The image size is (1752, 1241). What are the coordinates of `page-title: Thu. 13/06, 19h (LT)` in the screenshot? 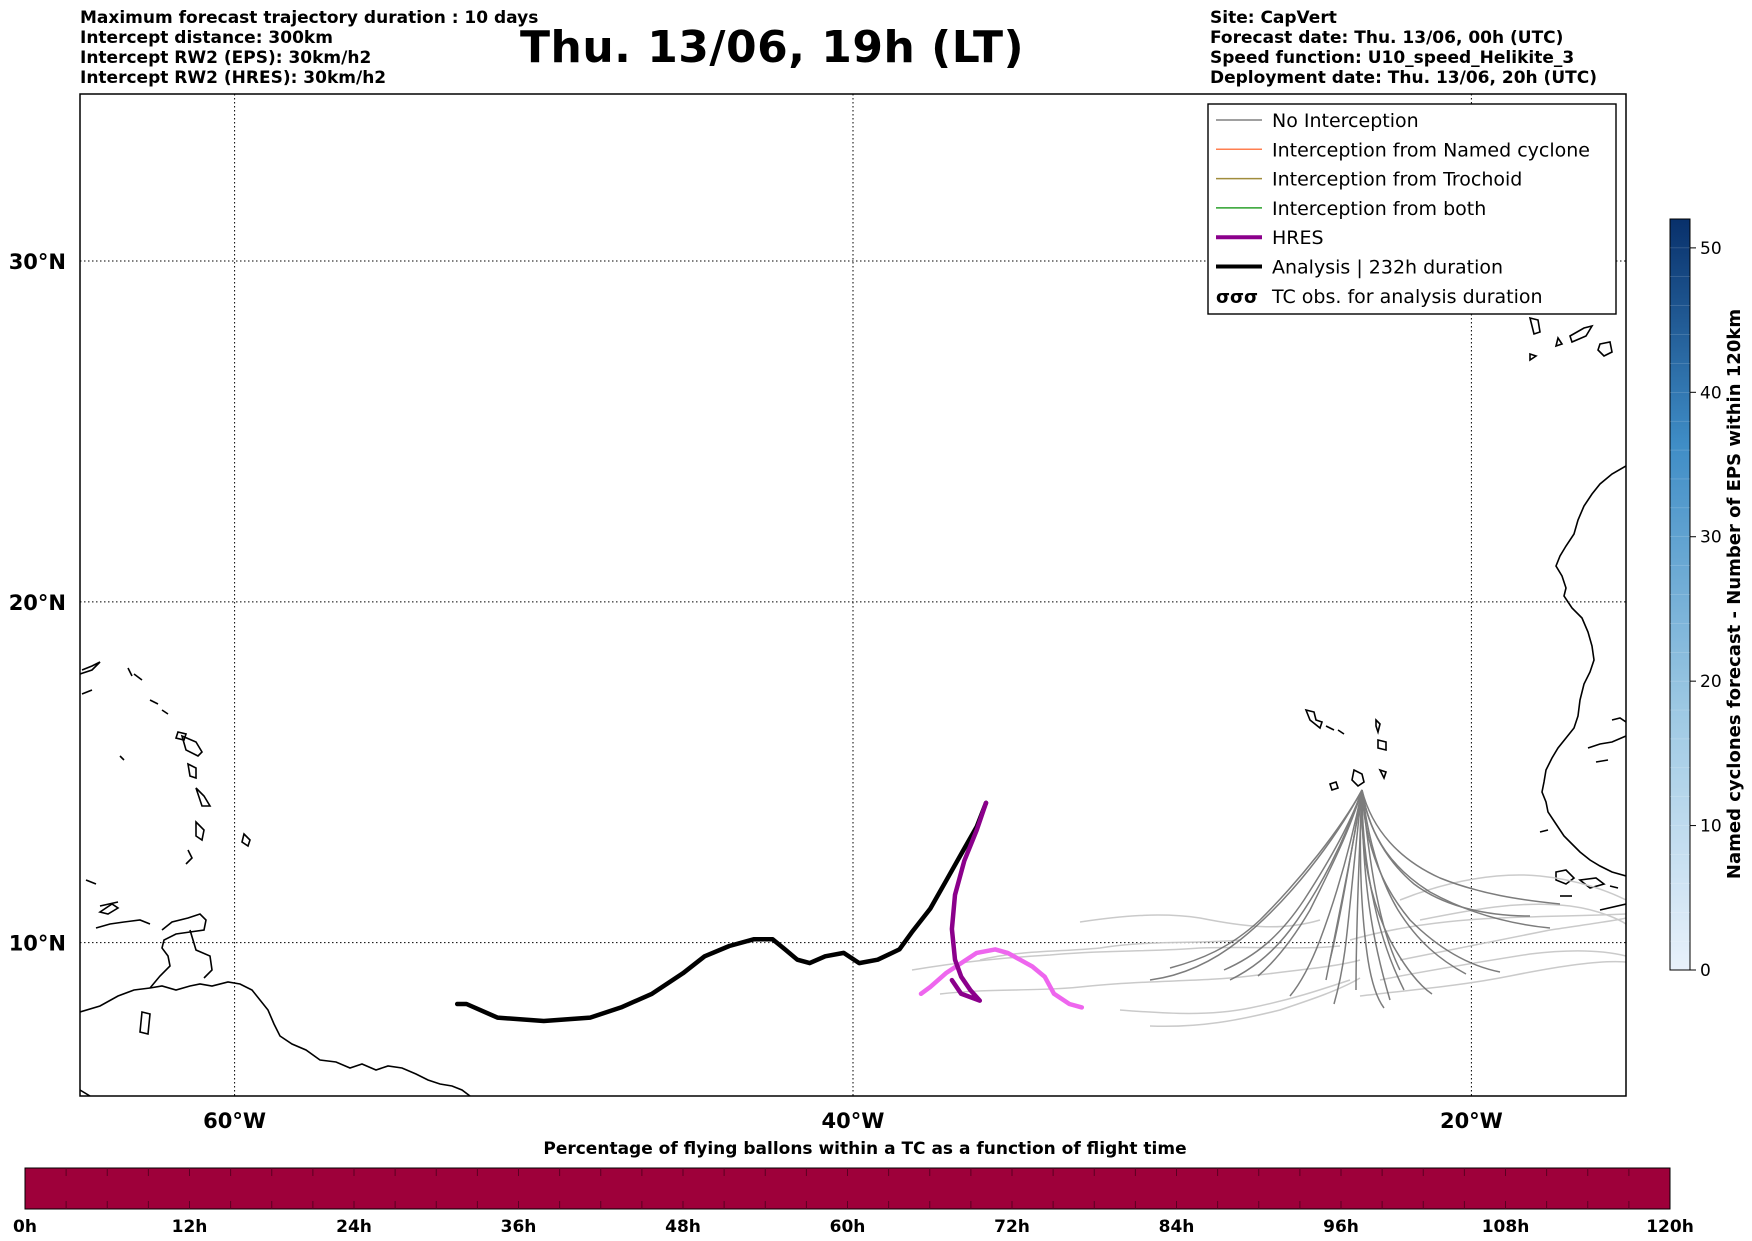 It's located at (772, 47).